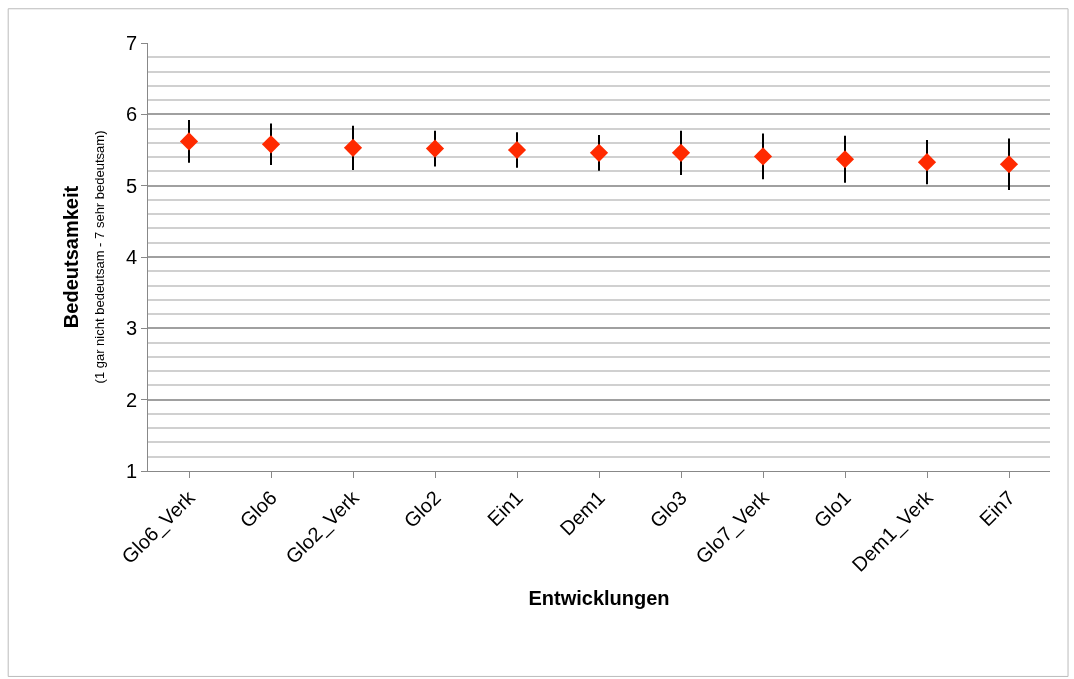 This screenshot has height=679, width=1074. What do you see at coordinates (599, 598) in the screenshot?
I see `x-axis-title: Entwicklungen` at bounding box center [599, 598].